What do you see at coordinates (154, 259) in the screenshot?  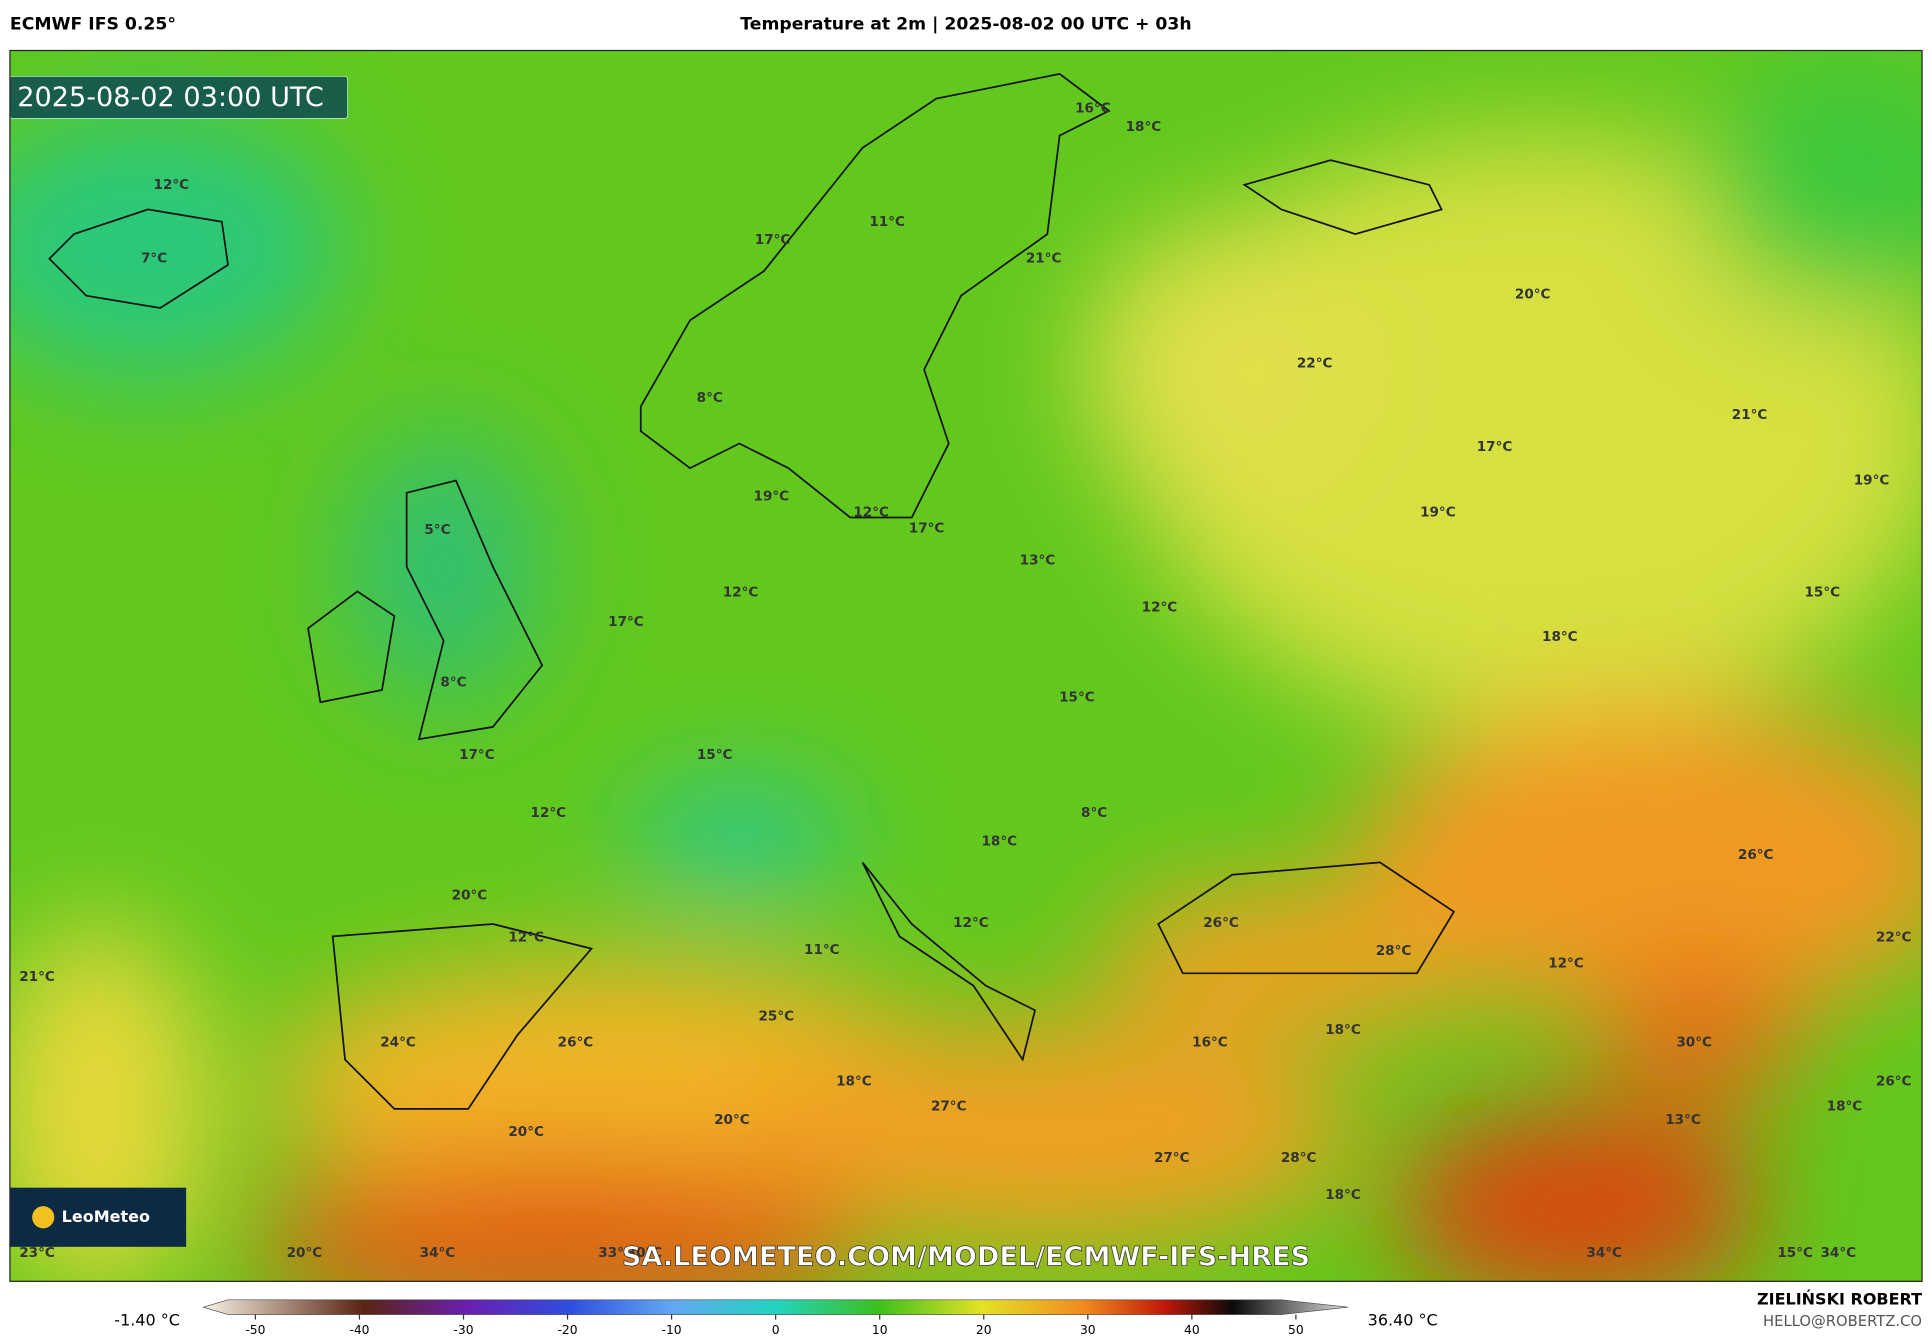 I see `temperature-label: 7°C` at bounding box center [154, 259].